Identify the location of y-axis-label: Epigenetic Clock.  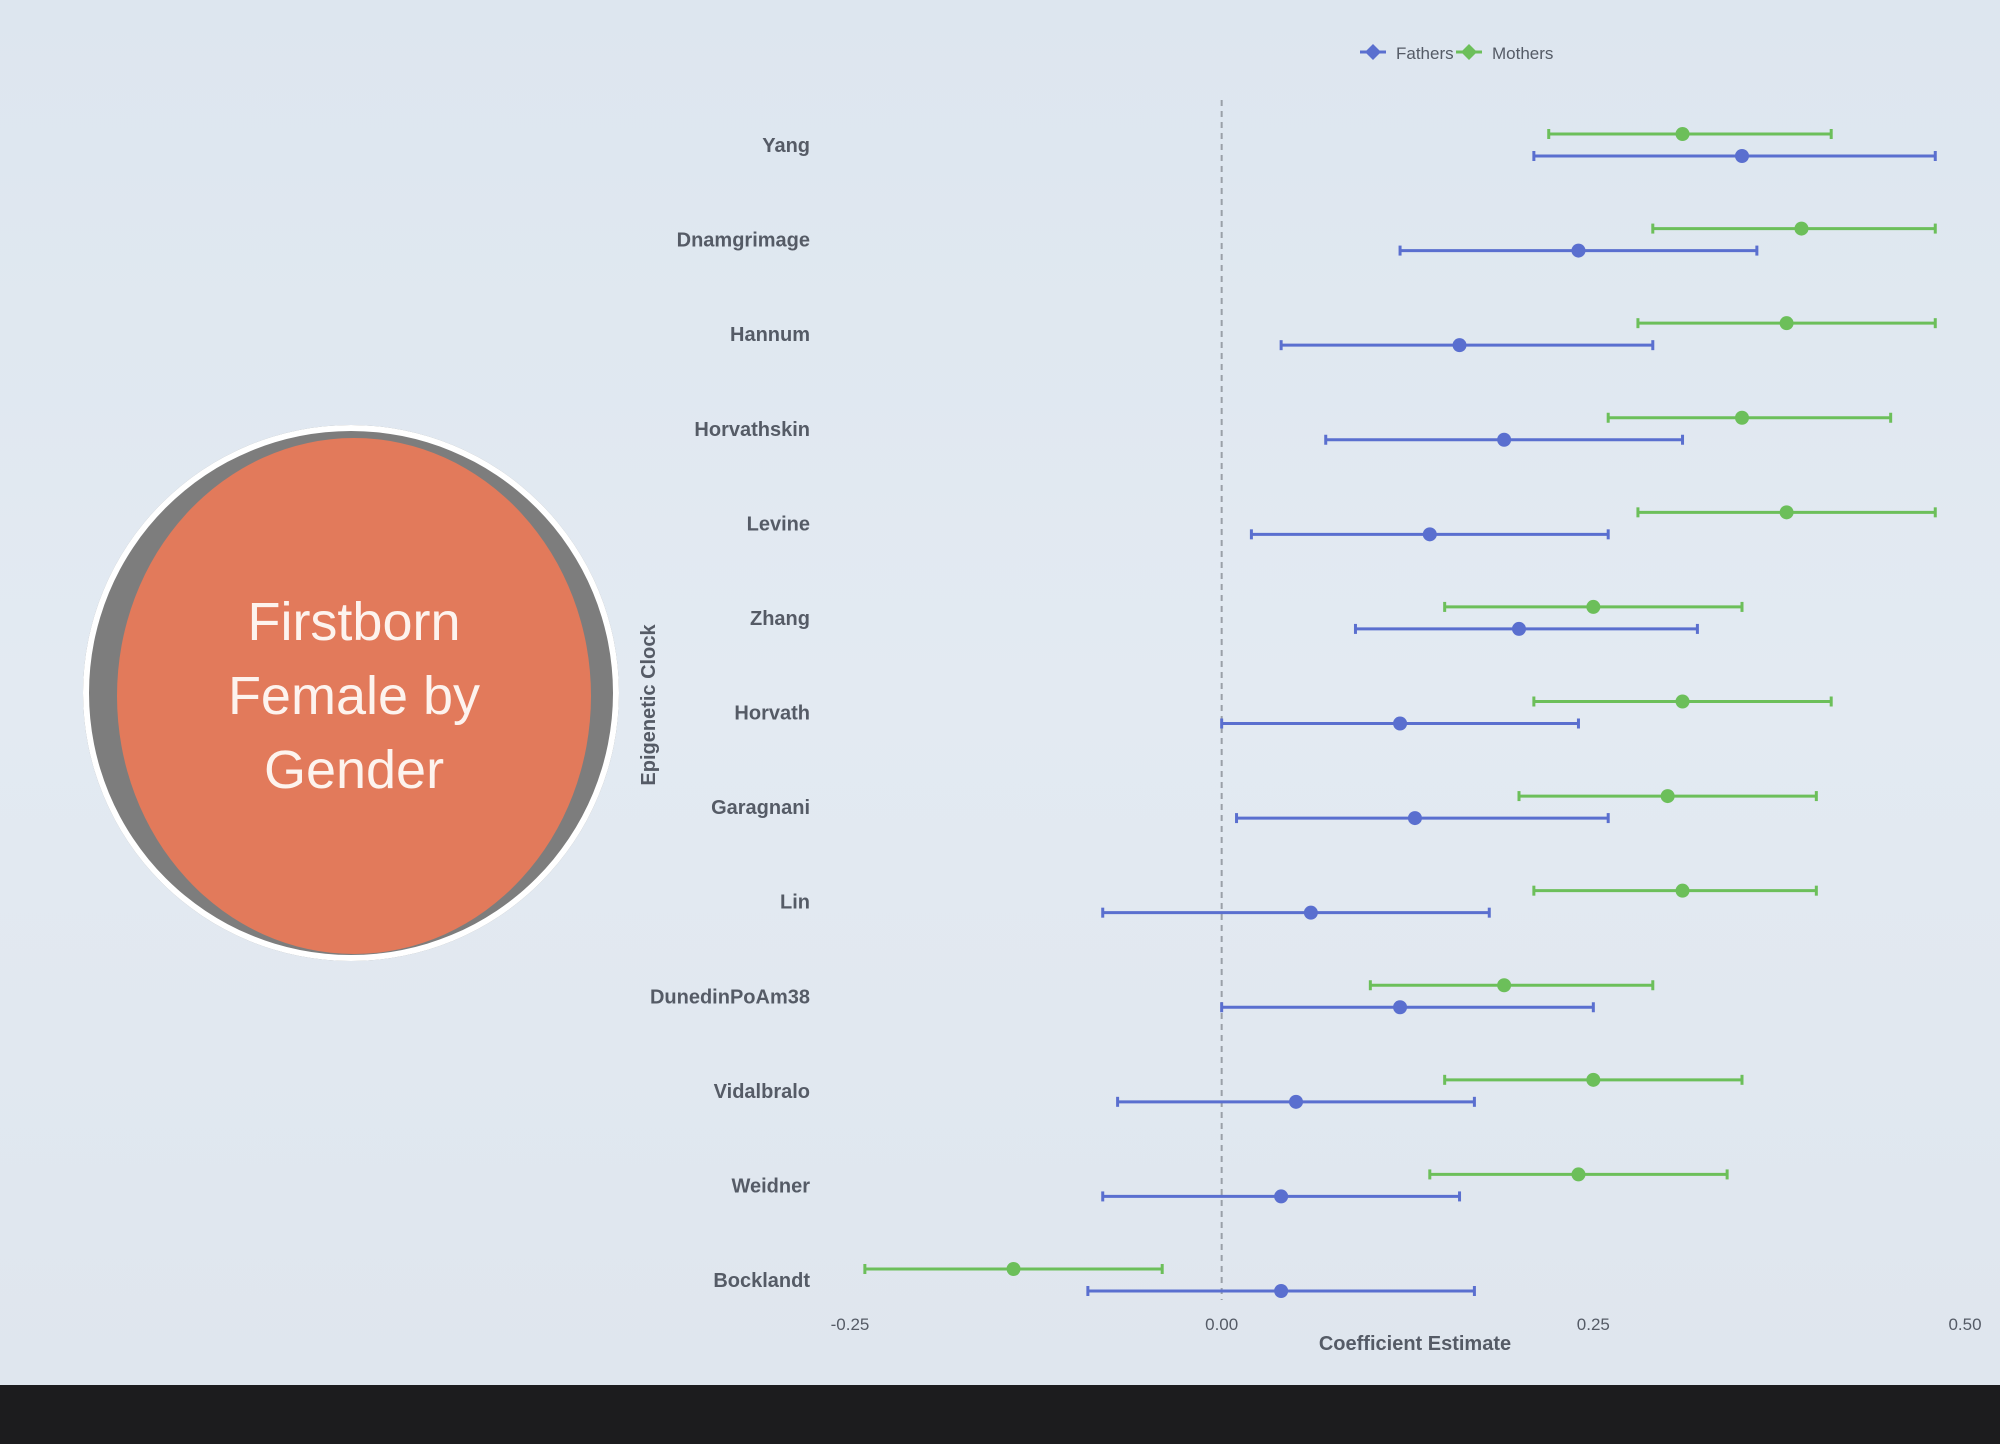
(649, 705).